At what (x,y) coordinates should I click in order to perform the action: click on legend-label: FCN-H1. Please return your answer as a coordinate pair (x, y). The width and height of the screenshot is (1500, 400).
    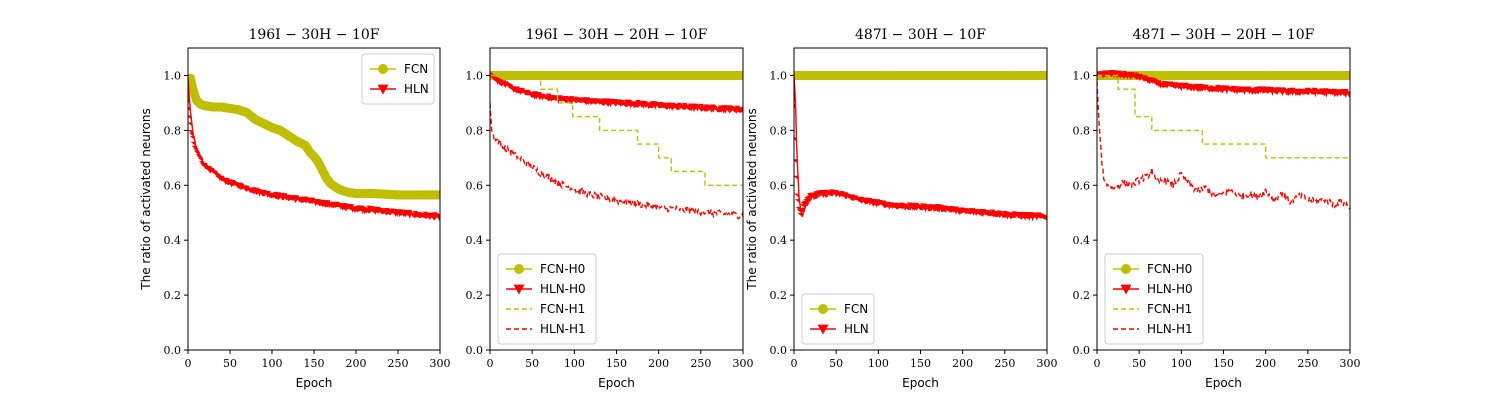
    Looking at the image, I should click on (1169, 309).